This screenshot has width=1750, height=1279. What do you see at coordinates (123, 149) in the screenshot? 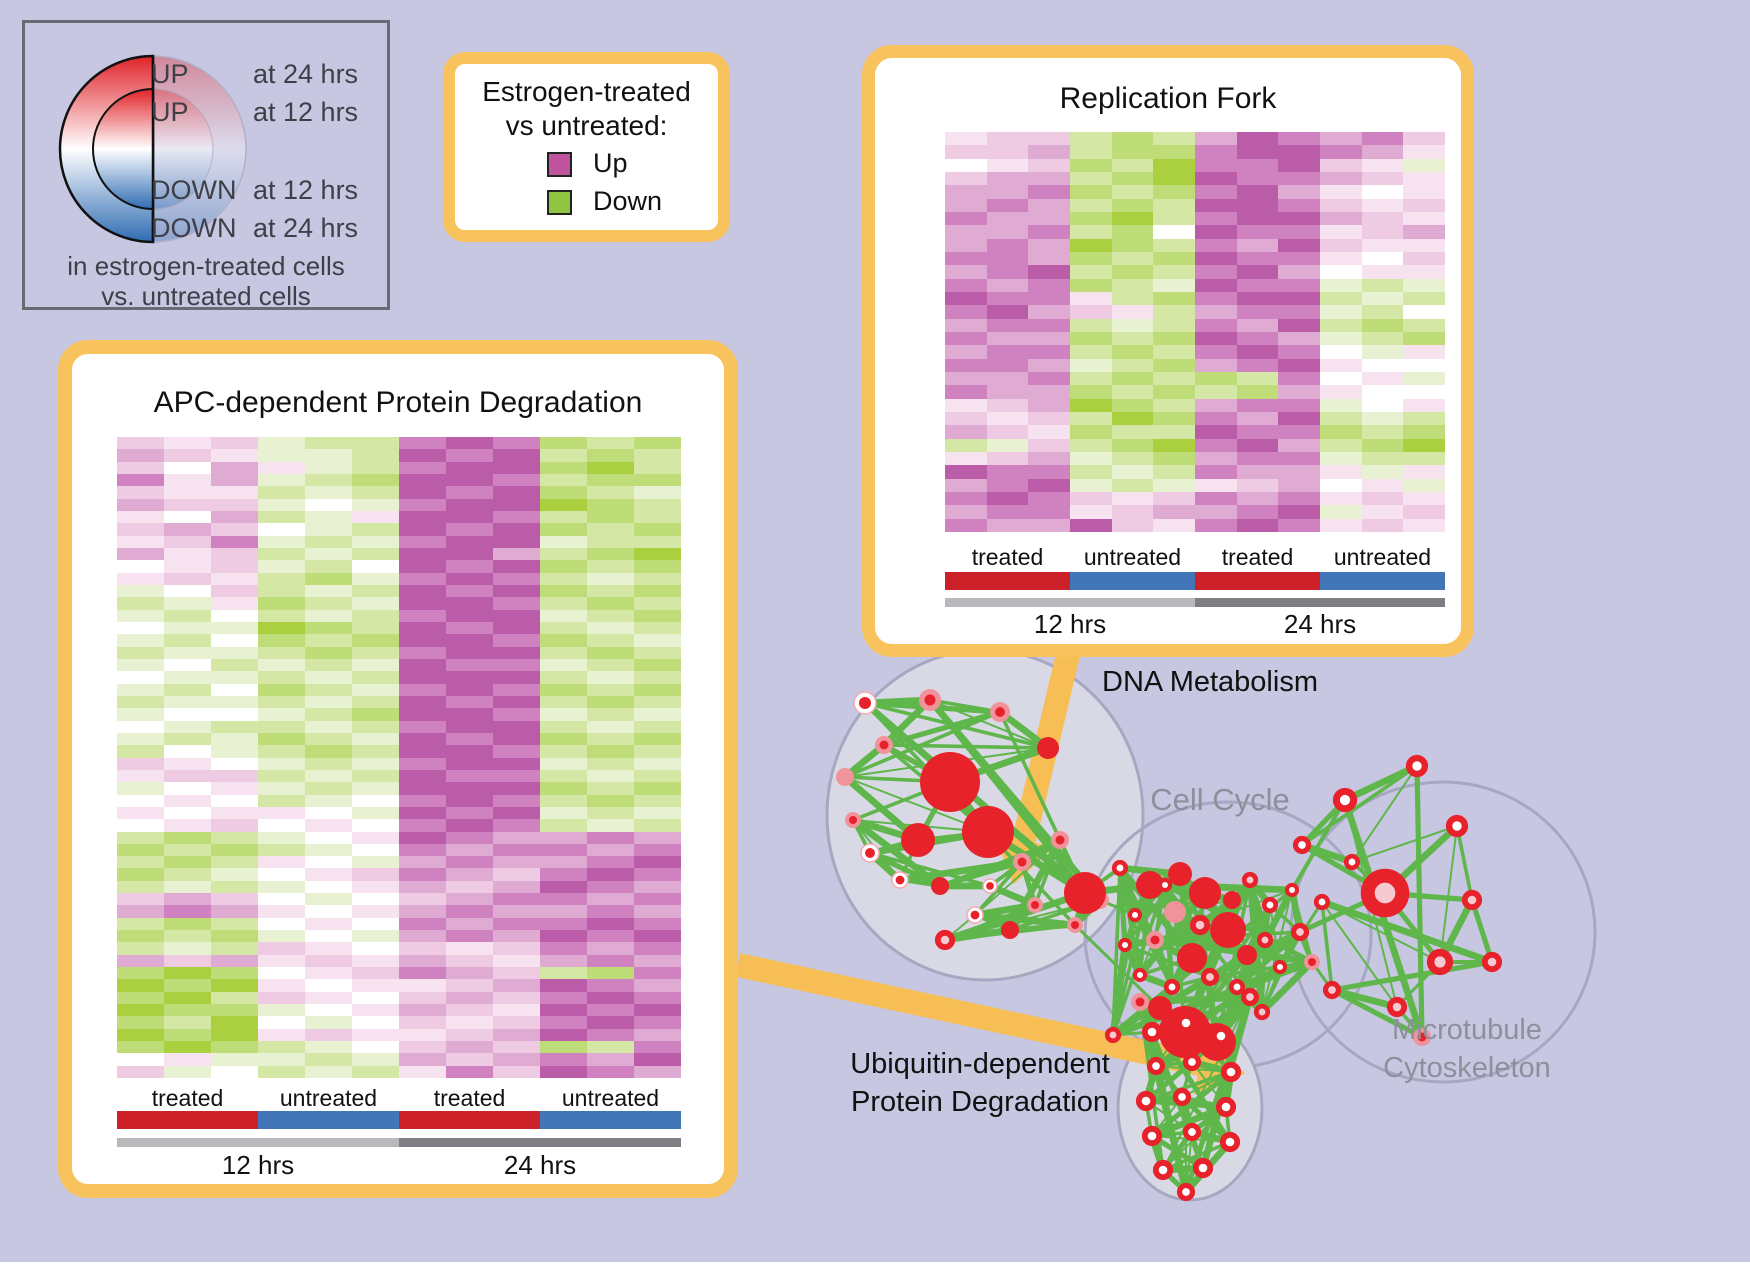
I see `left-inner-half` at bounding box center [123, 149].